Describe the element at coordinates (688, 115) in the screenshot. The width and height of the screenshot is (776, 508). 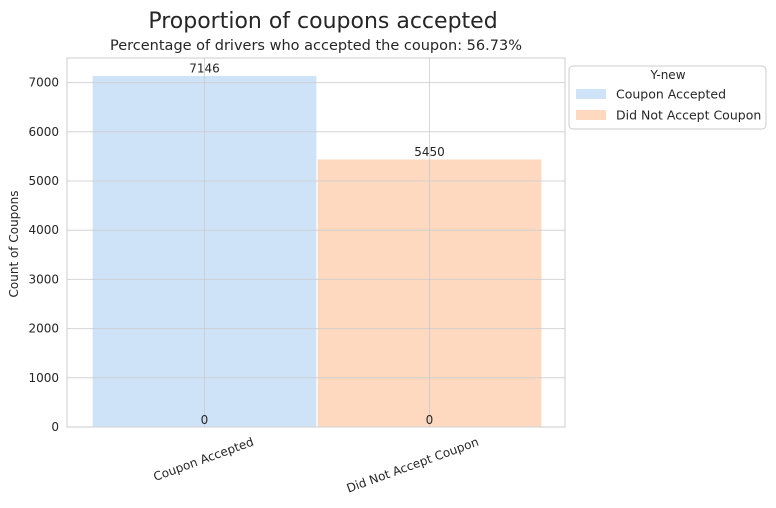
I see `legend-entry-label: Did Not Accept Coupon` at that location.